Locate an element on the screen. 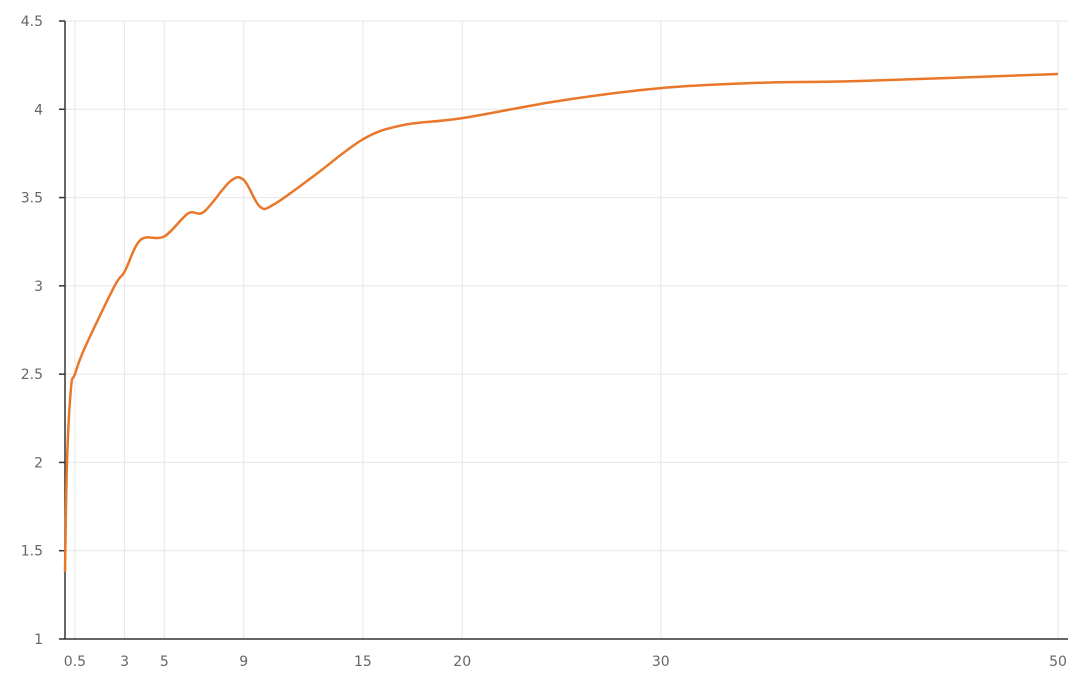 The height and width of the screenshot is (679, 1080). y-tick-label: 1.5 is located at coordinates (32, 552).